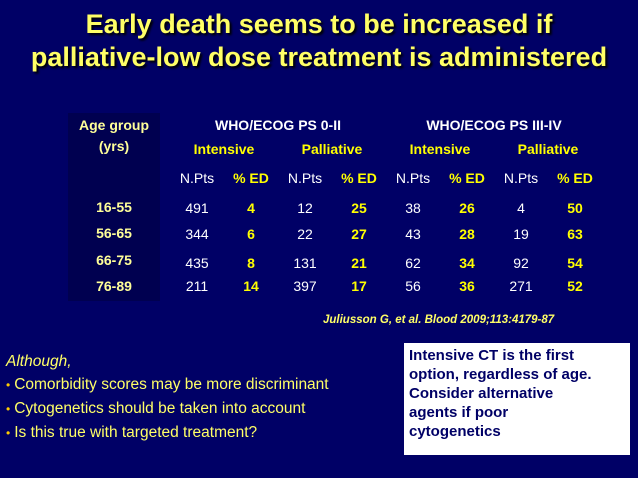 The width and height of the screenshot is (638, 478). Describe the element at coordinates (413, 286) in the screenshot. I see `table-cell: 56` at that location.